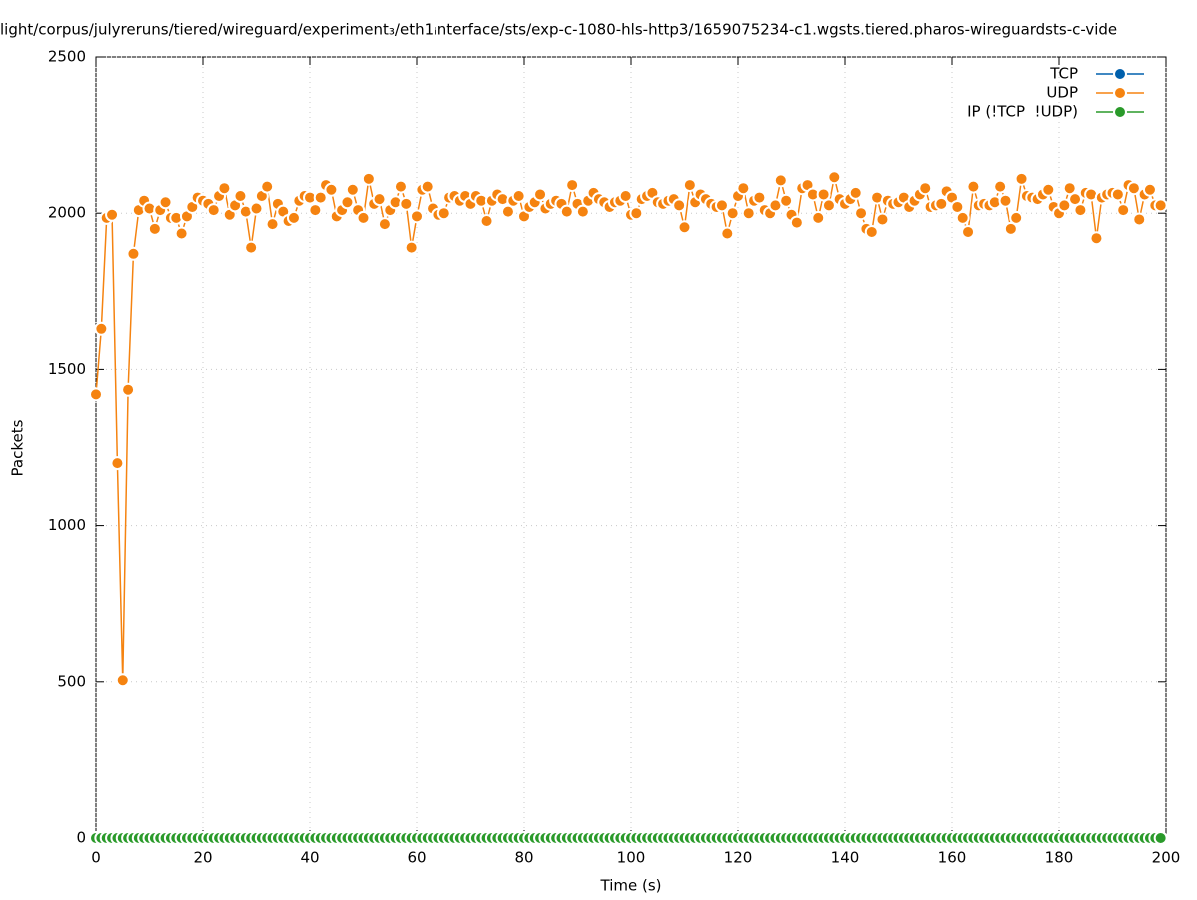  Describe the element at coordinates (202, 858) in the screenshot. I see `x-tick-label: 20` at that location.